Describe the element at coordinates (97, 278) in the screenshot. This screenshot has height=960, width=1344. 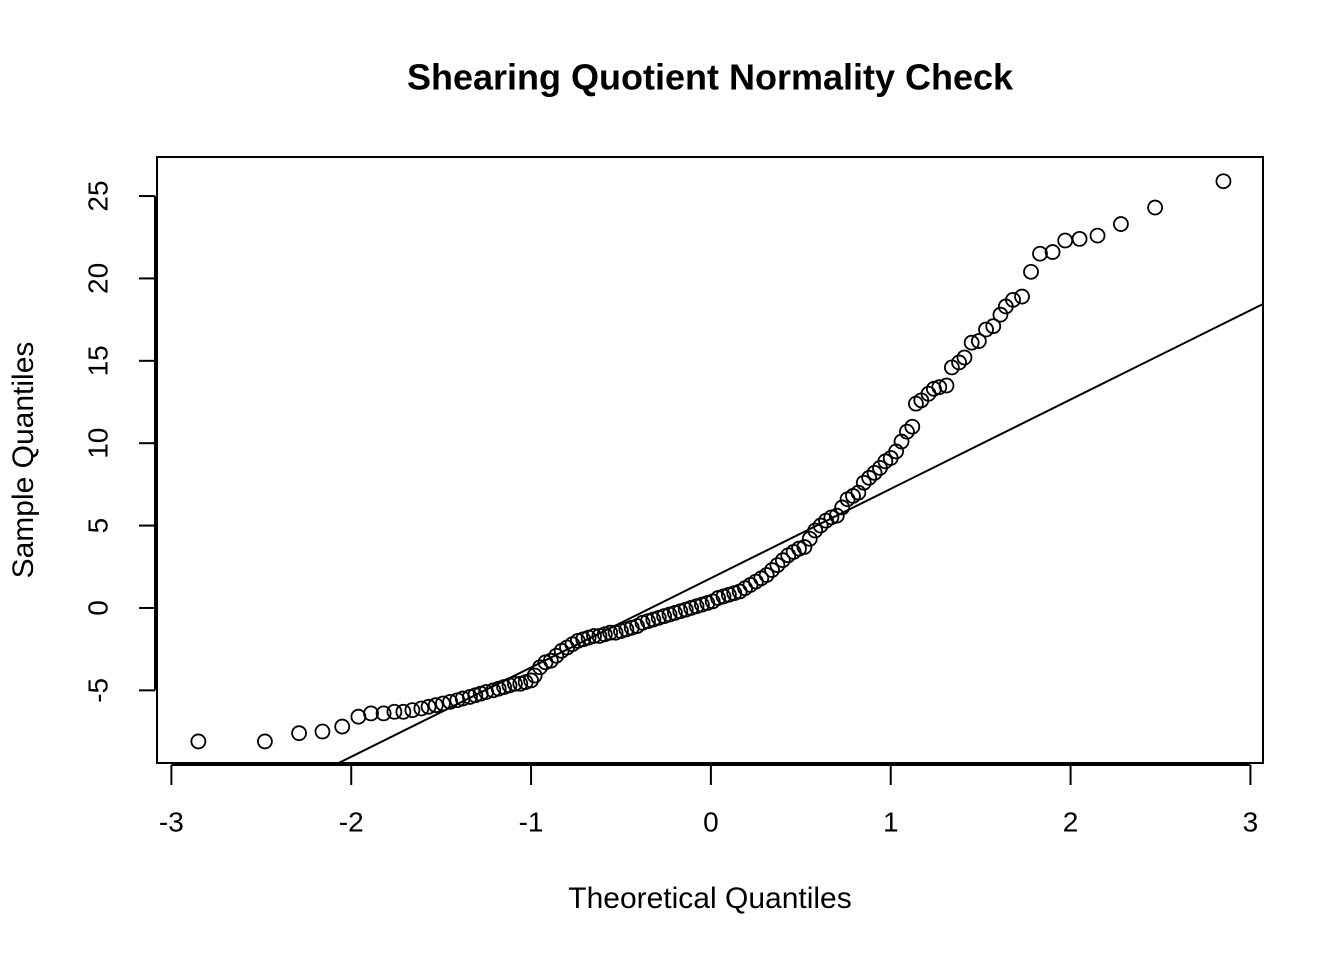
I see `y-tick-label: 20` at that location.